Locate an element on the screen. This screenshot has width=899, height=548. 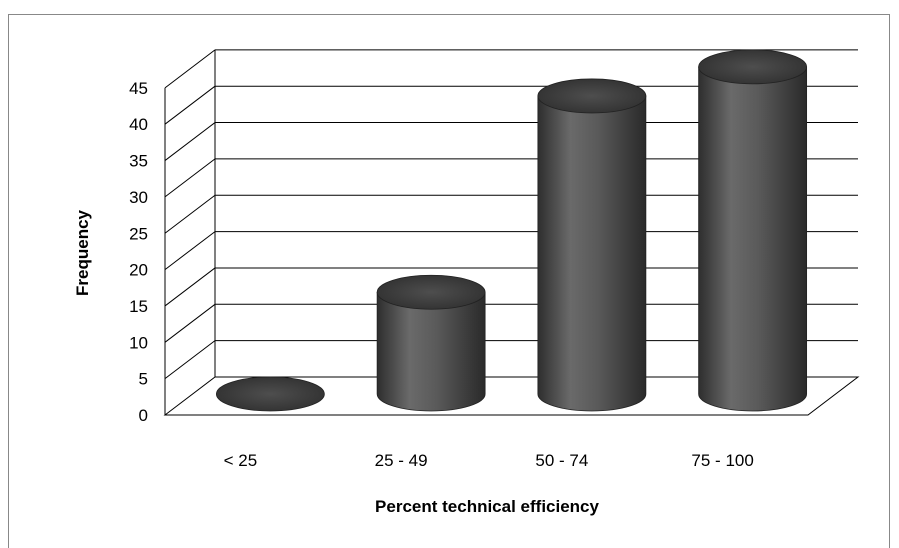
chart-floor is located at coordinates (511, 396).